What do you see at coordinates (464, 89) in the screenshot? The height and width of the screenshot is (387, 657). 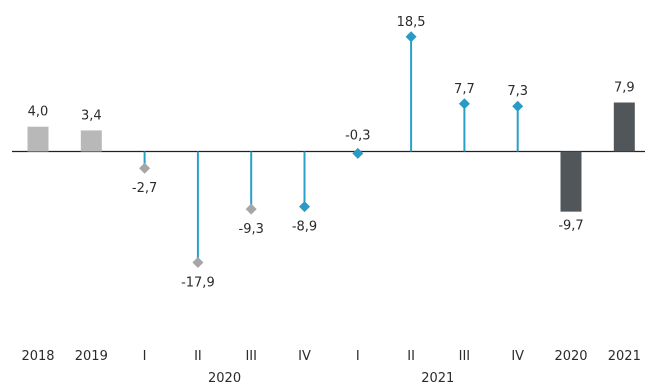 I see `value-label-8: 7,7` at bounding box center [464, 89].